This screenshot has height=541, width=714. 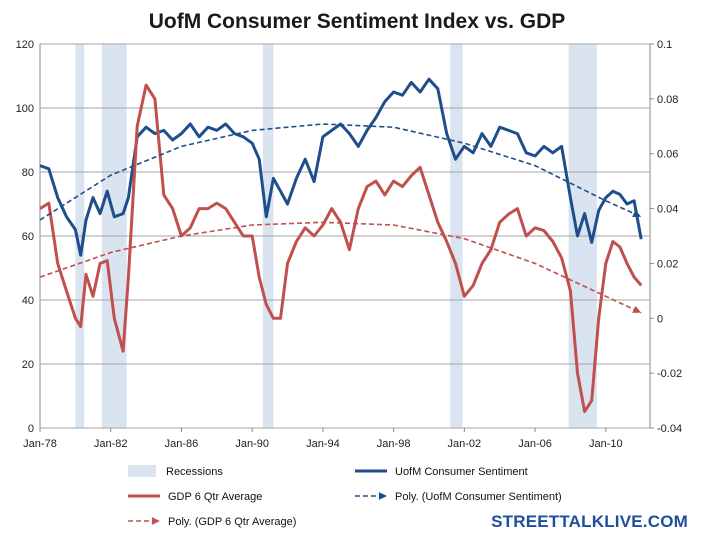 I want to click on x-tick-label: Jan-02, so click(x=465, y=444).